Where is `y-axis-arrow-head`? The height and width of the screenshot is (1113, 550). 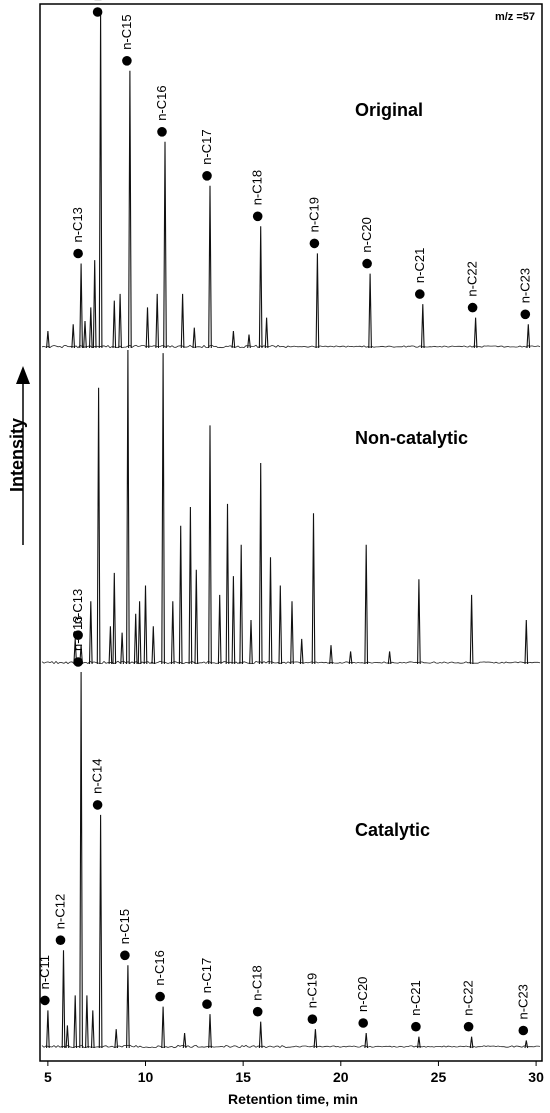
y-axis-arrow-head is located at coordinates (23, 375).